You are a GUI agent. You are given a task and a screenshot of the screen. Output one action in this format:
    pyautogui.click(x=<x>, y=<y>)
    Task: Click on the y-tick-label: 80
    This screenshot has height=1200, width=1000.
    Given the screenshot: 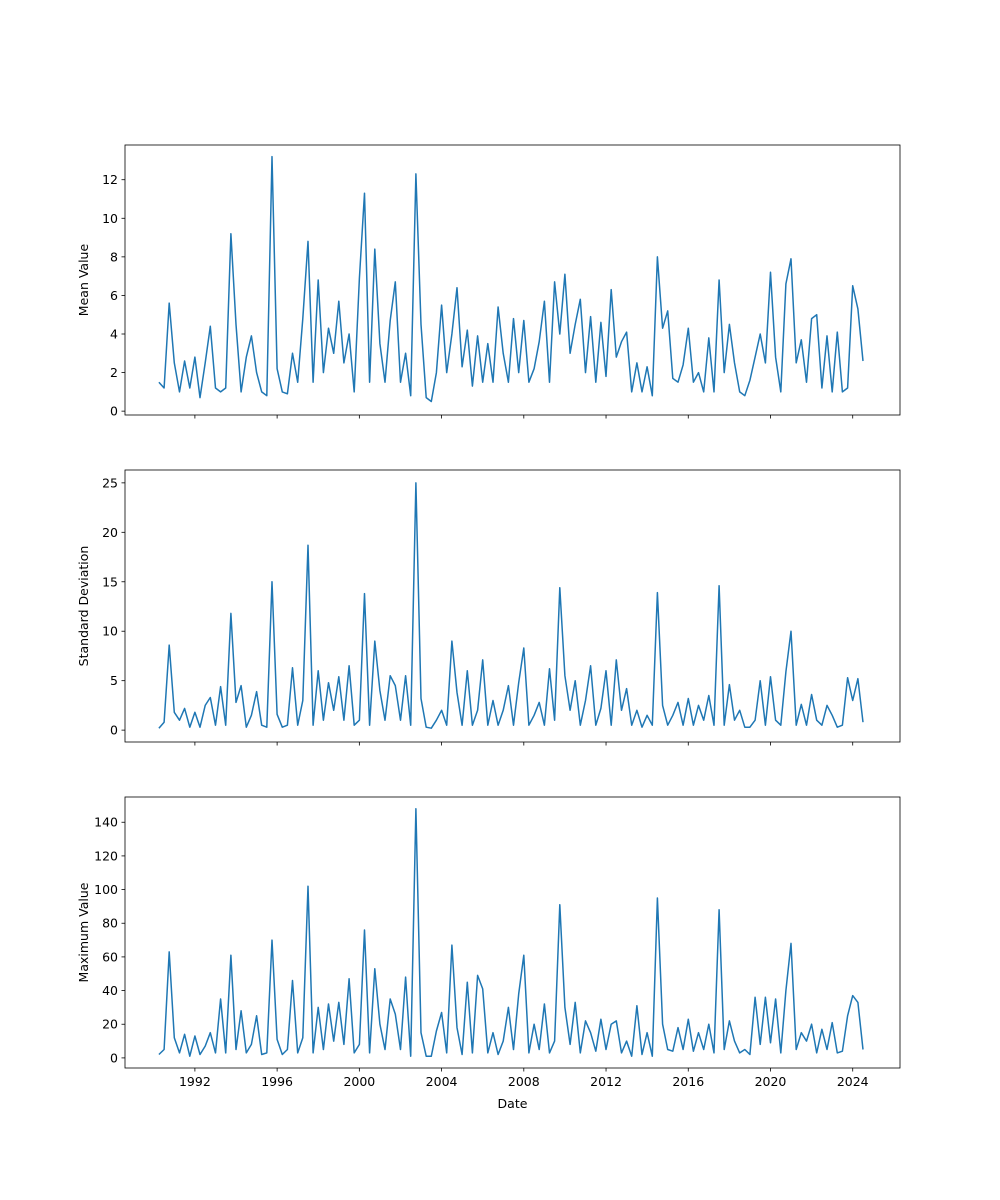 What is the action you would take?
    pyautogui.click(x=110, y=923)
    